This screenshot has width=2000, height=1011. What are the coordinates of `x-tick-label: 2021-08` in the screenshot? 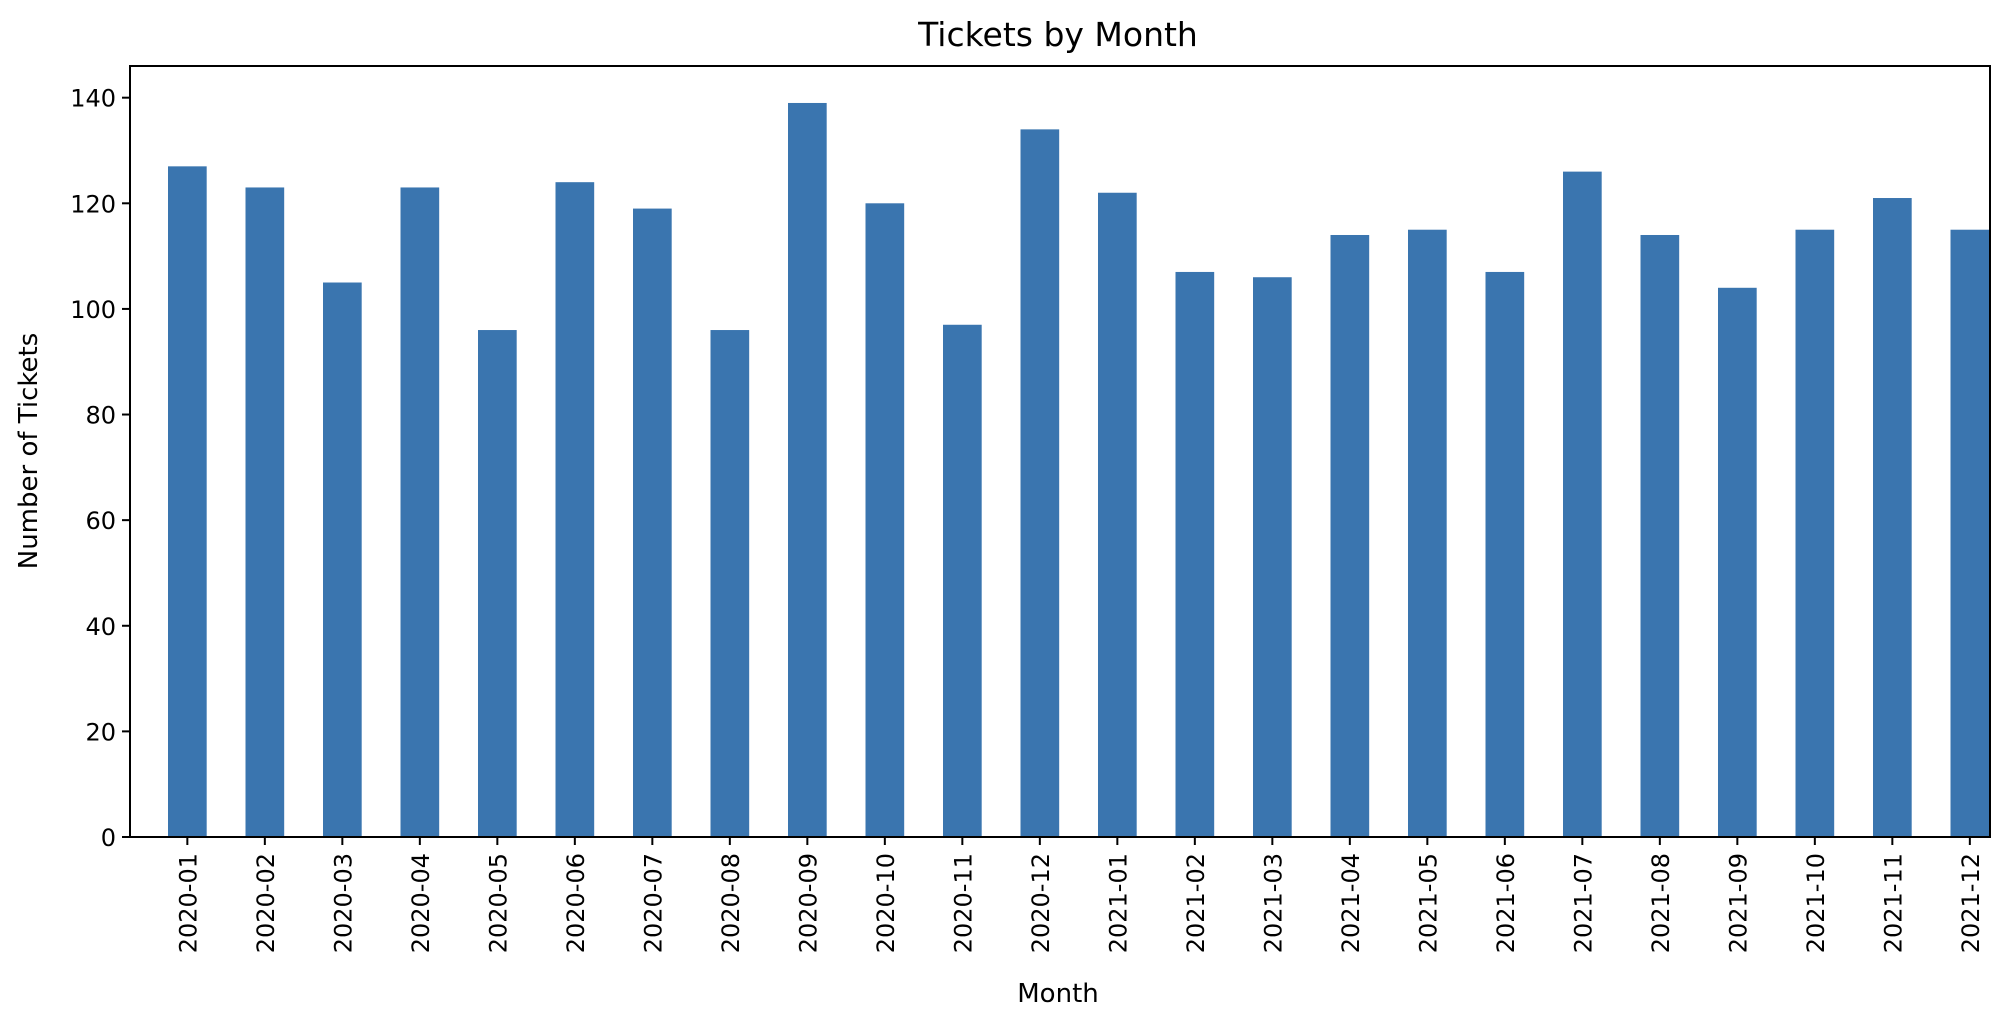 It's located at (1661, 903).